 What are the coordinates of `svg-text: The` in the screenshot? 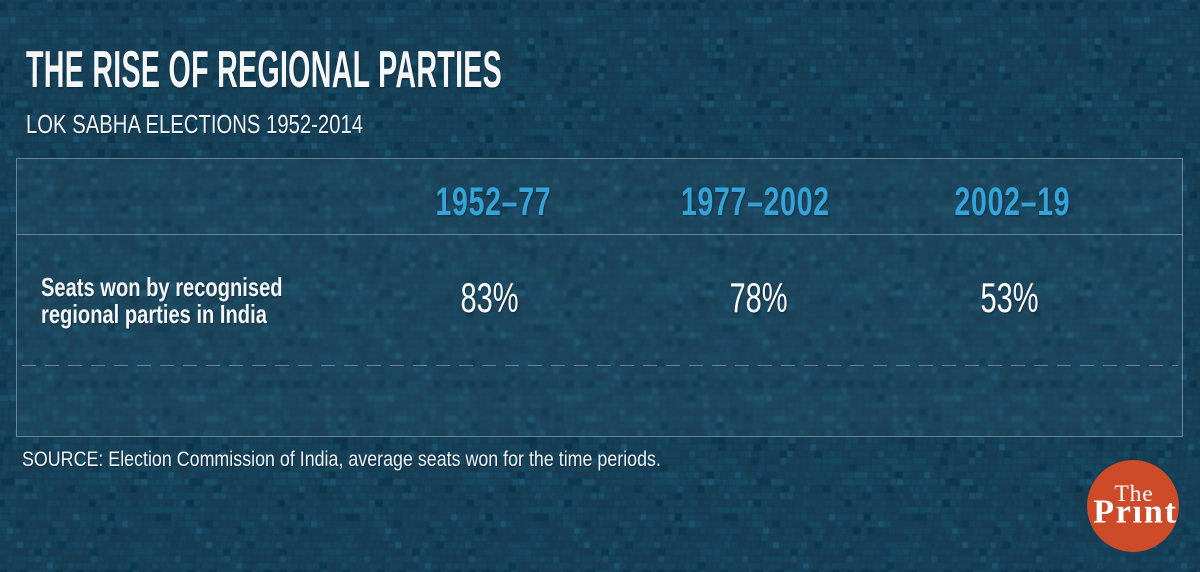 It's located at (1134, 494).